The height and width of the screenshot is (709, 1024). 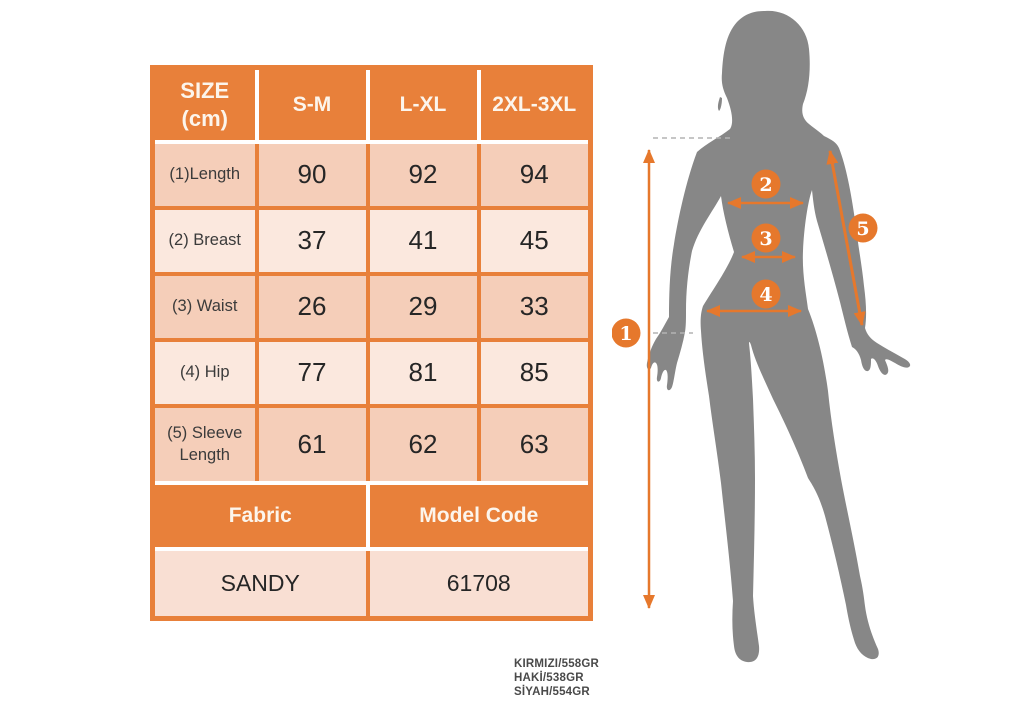 I want to click on row-length: (1)Length 90 92 94, so click(x=371, y=174).